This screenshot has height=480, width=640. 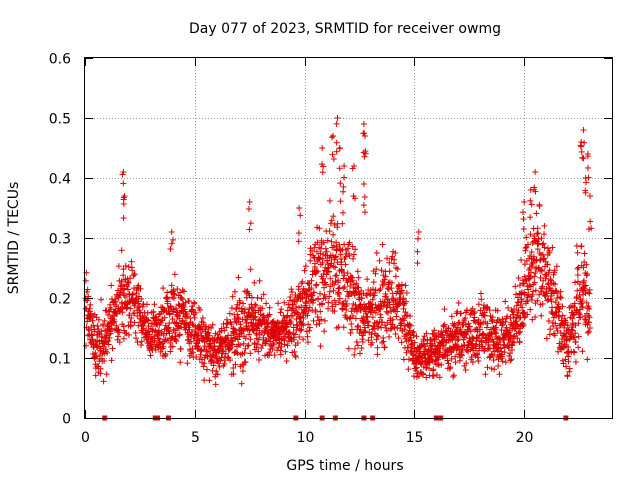 What do you see at coordinates (415, 438) in the screenshot?
I see `x-tick-label: 15` at bounding box center [415, 438].